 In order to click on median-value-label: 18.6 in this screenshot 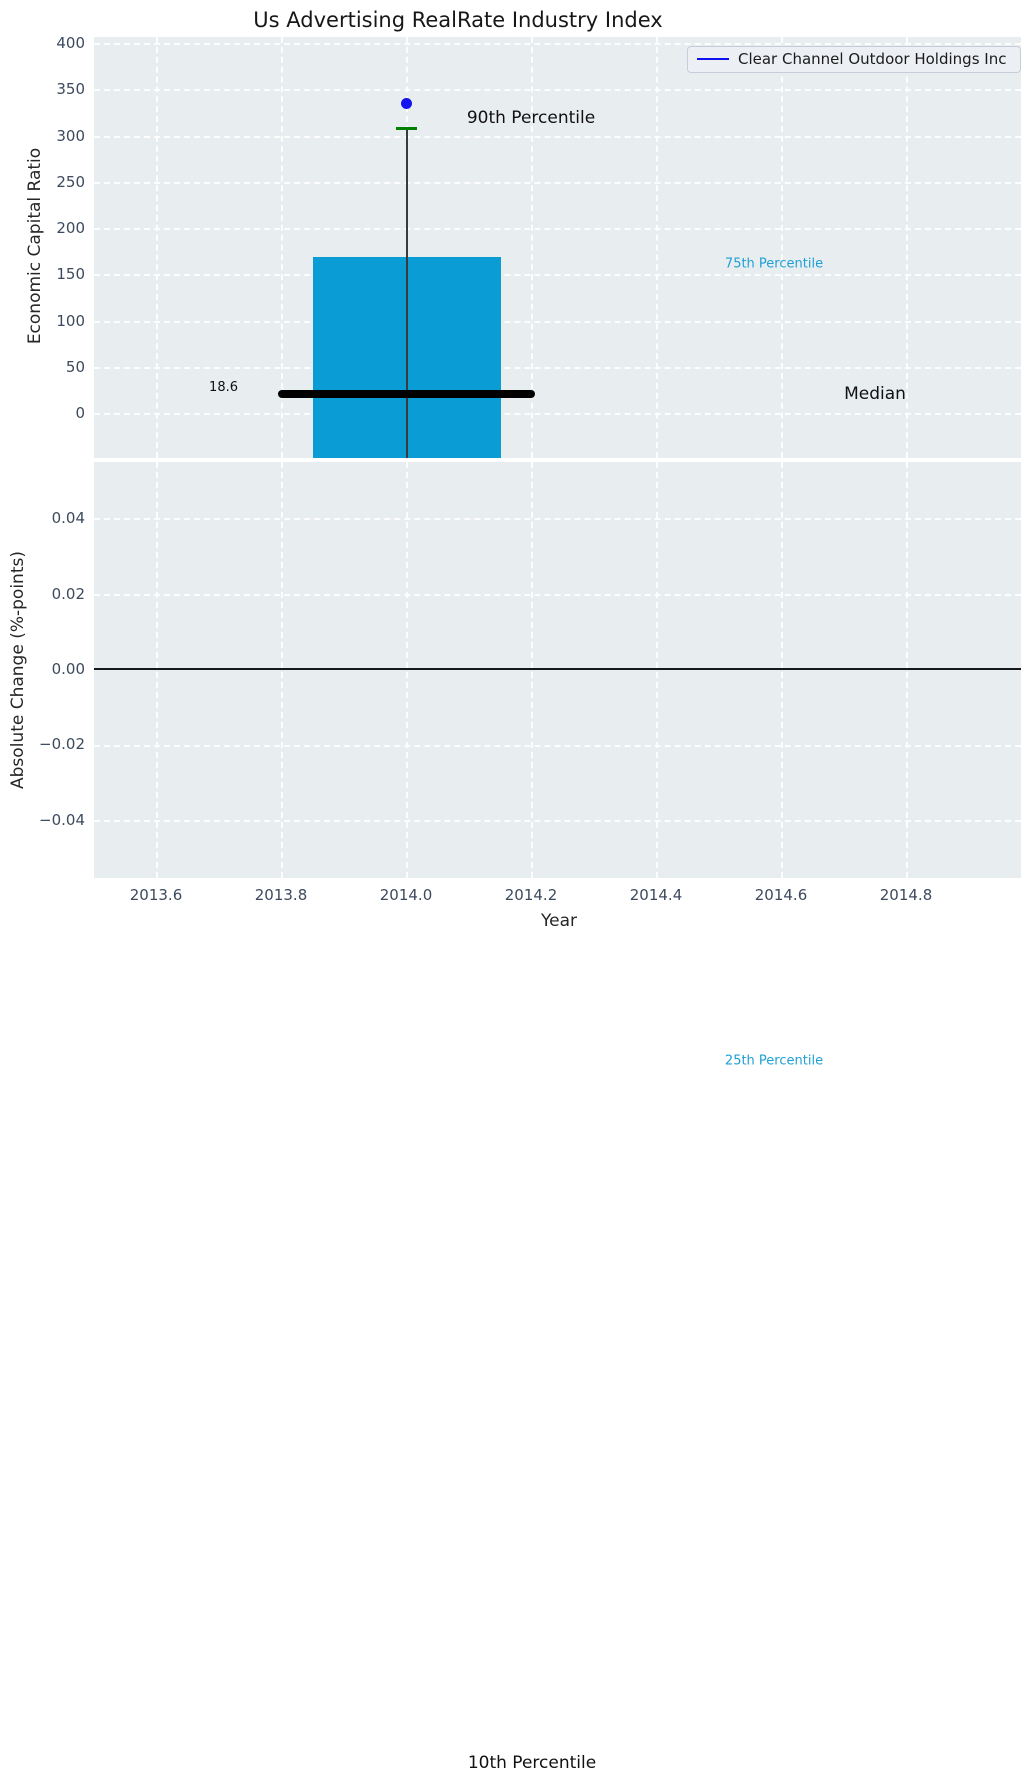, I will do `click(223, 387)`.